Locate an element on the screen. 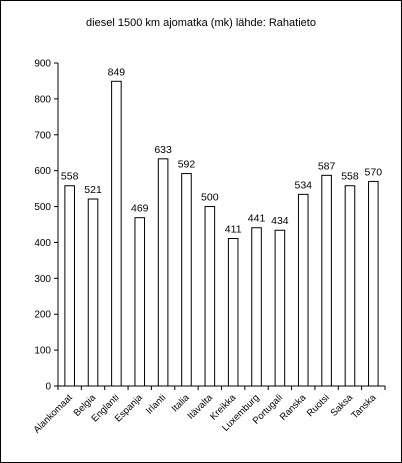  y-tick-label: 700 is located at coordinates (42, 135).